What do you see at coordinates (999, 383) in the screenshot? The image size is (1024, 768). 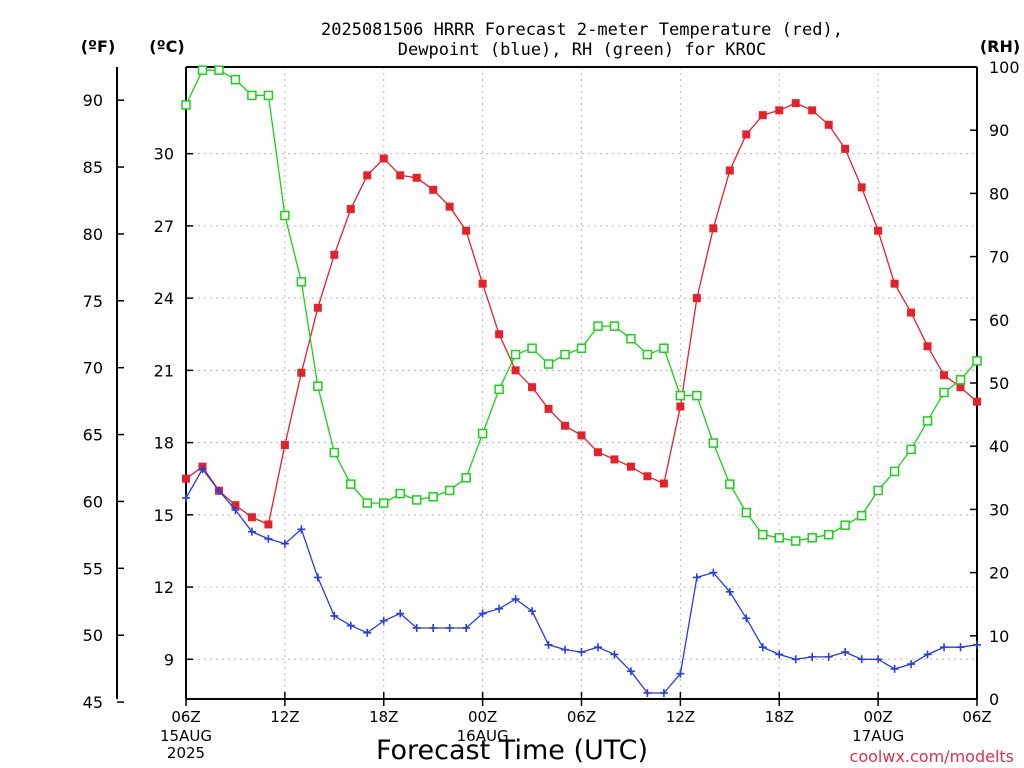 I see `rh-tick-label: 50` at bounding box center [999, 383].